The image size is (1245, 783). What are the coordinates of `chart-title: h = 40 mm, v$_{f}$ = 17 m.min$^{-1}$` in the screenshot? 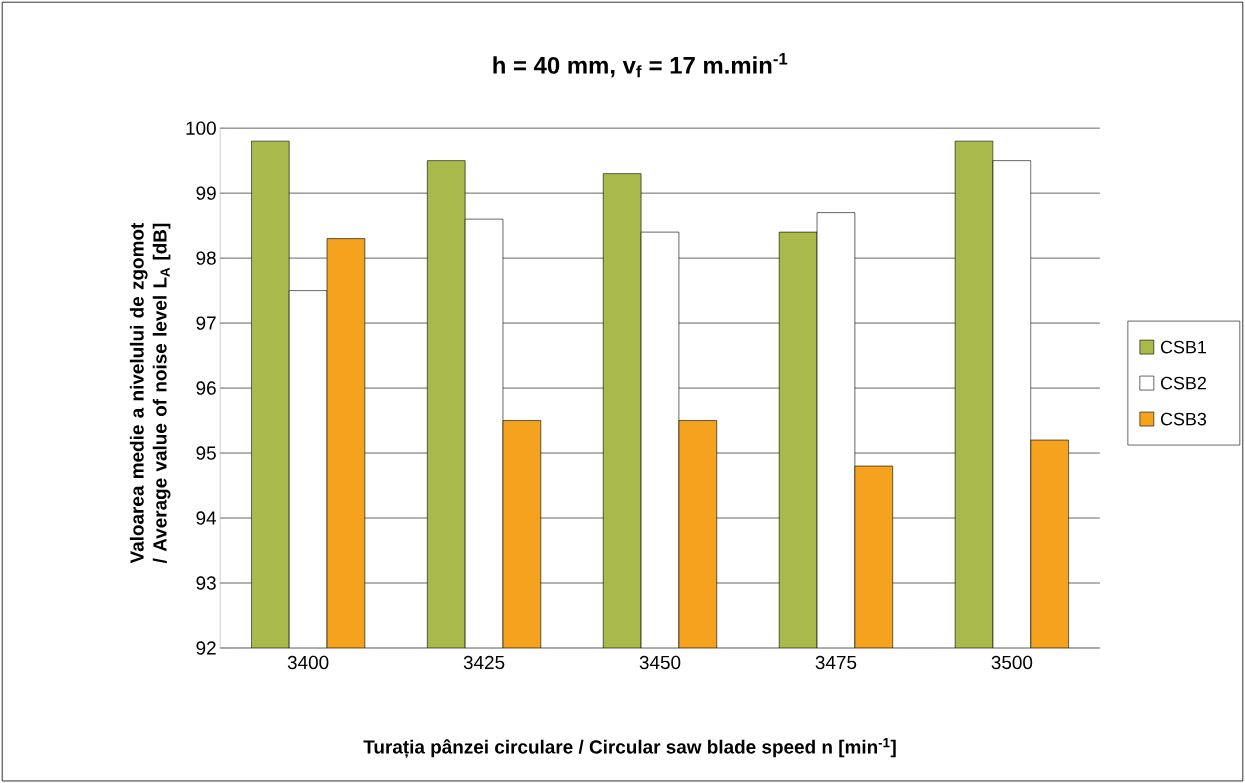 It's located at (640, 65).